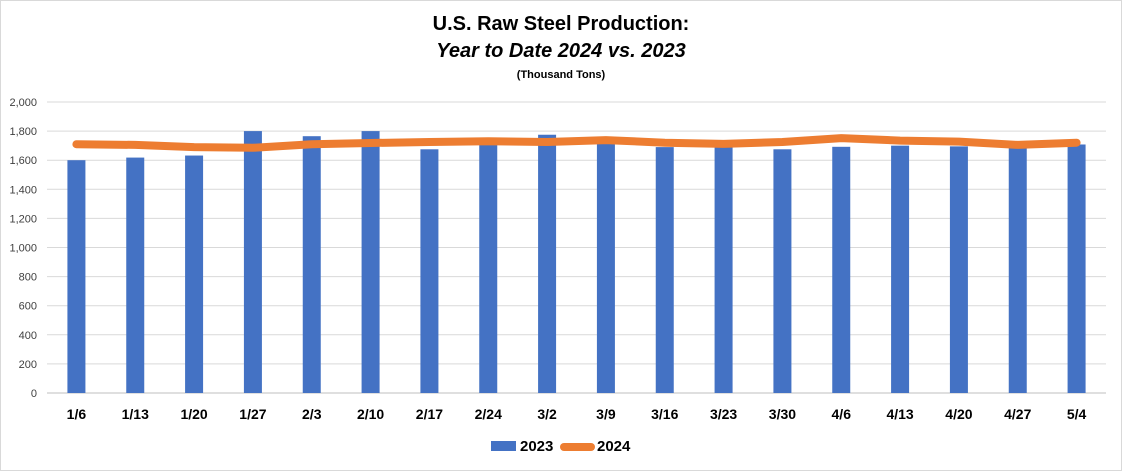  What do you see at coordinates (429, 414) in the screenshot?
I see `x-tick-label: 2/17` at bounding box center [429, 414].